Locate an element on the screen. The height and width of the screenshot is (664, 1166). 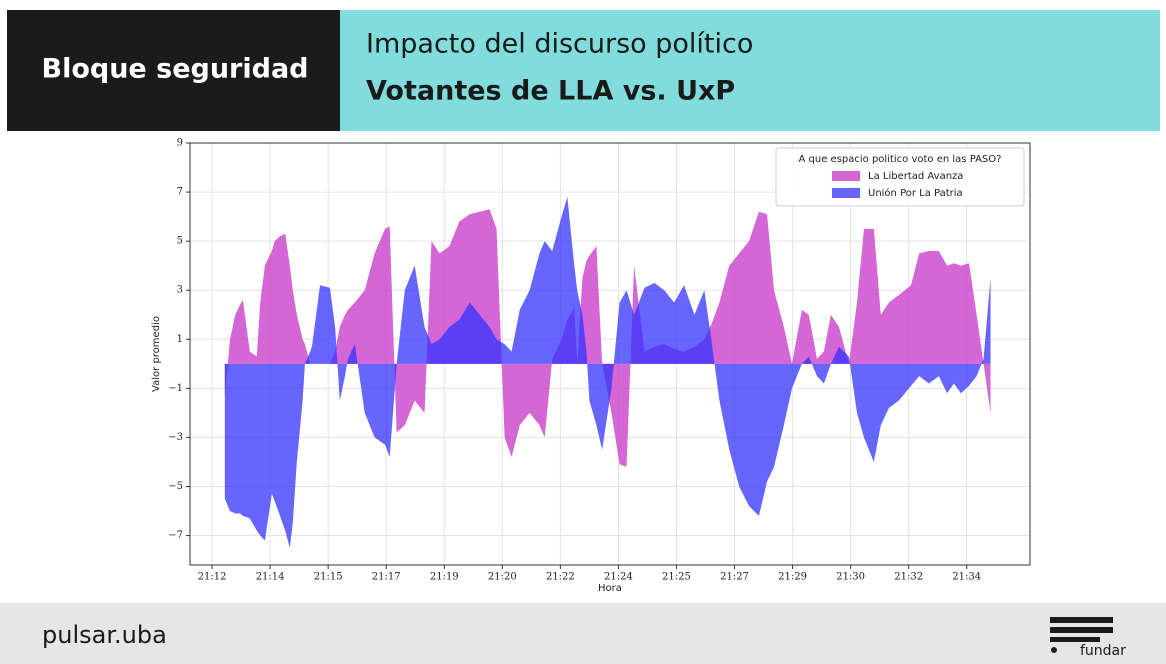
y-tick-label: 3 is located at coordinates (180, 290).